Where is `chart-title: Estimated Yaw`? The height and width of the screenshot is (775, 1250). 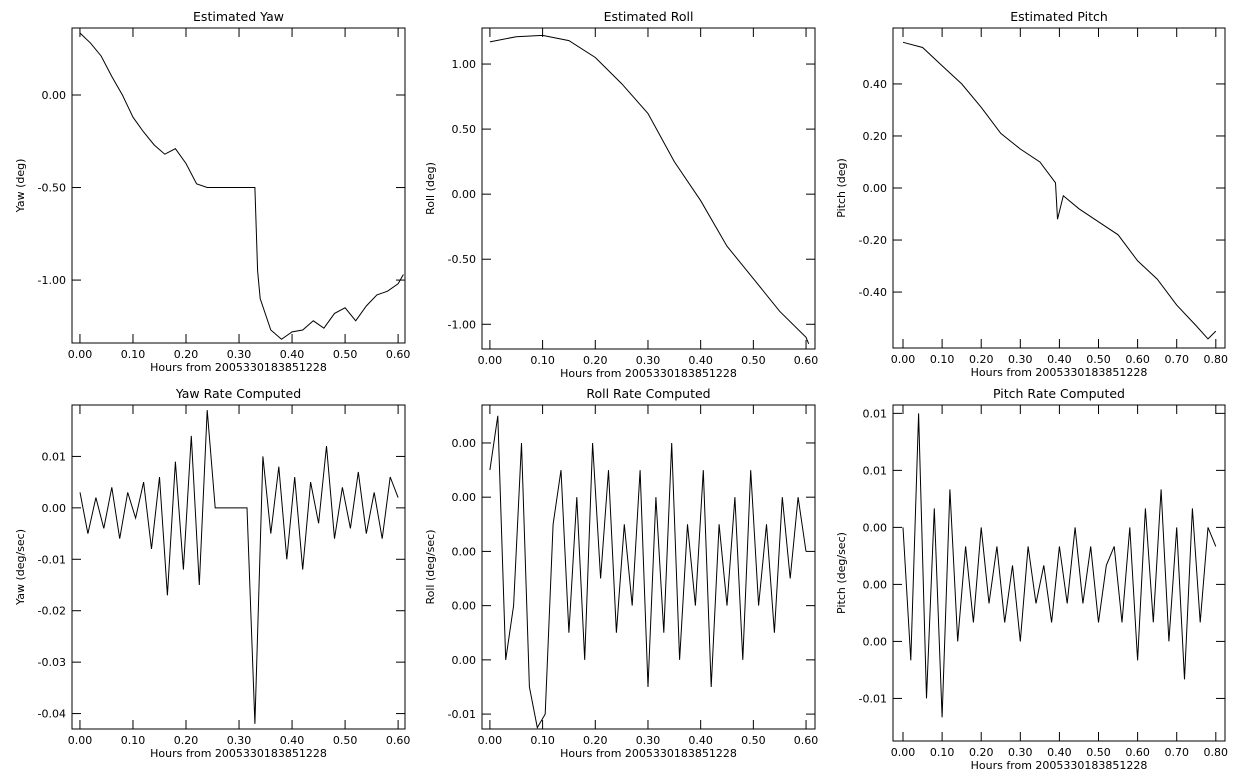
chart-title: Estimated Yaw is located at coordinates (238, 16).